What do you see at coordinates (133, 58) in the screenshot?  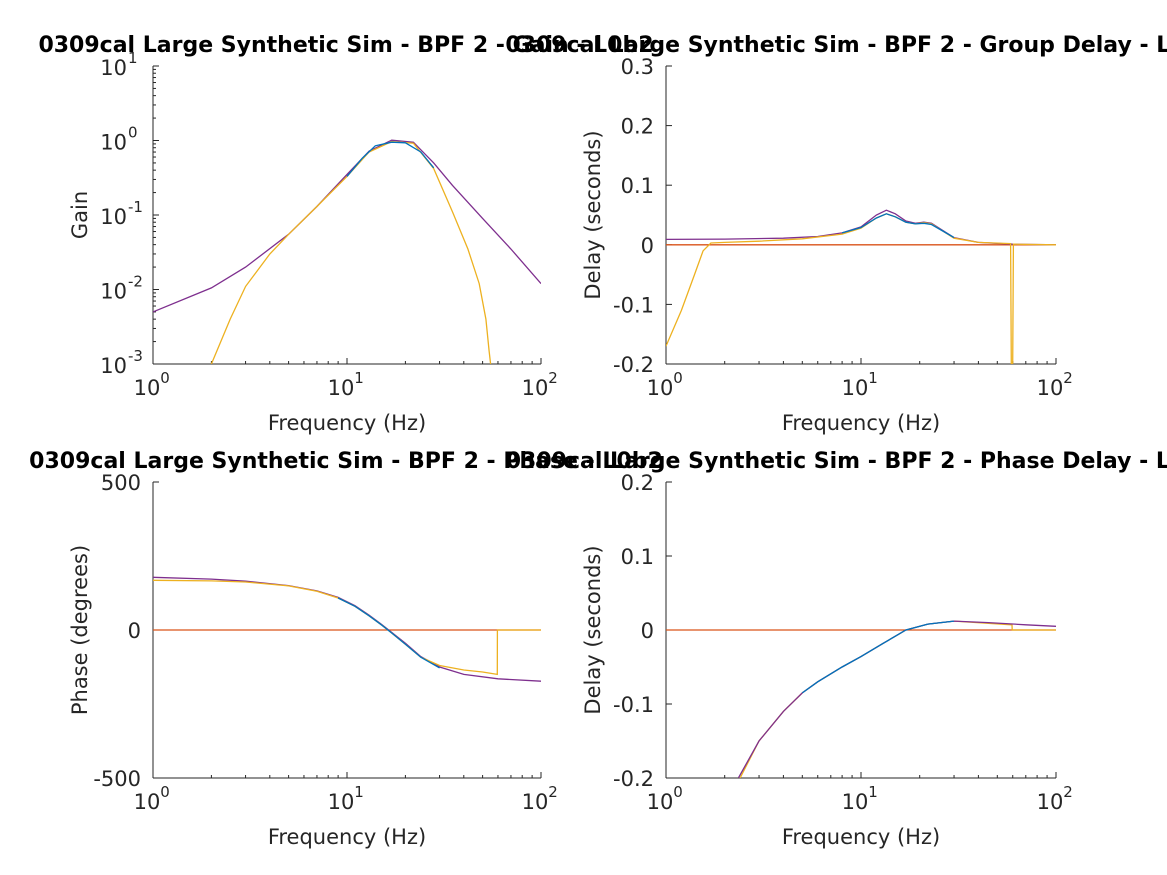 I see `y-tick-exponent: 1` at bounding box center [133, 58].